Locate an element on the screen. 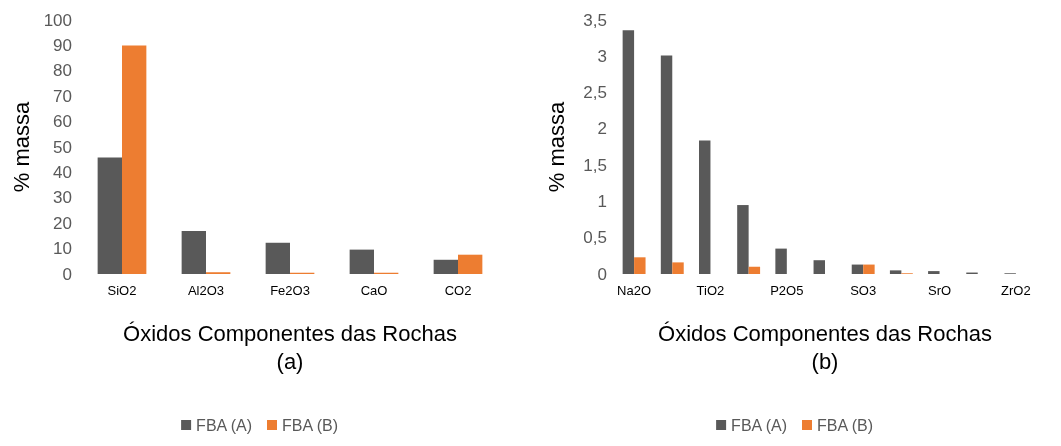 Image resolution: width=1061 pixels, height=446 pixels. y-tick-label: 20 is located at coordinates (62, 223).